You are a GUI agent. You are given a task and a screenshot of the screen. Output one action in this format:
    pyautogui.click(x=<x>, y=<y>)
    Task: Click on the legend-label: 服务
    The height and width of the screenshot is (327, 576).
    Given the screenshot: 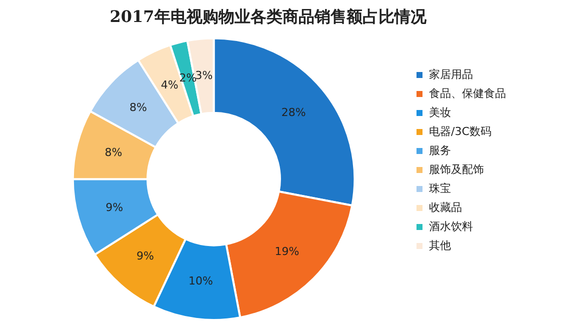 What is the action you would take?
    pyautogui.click(x=440, y=150)
    